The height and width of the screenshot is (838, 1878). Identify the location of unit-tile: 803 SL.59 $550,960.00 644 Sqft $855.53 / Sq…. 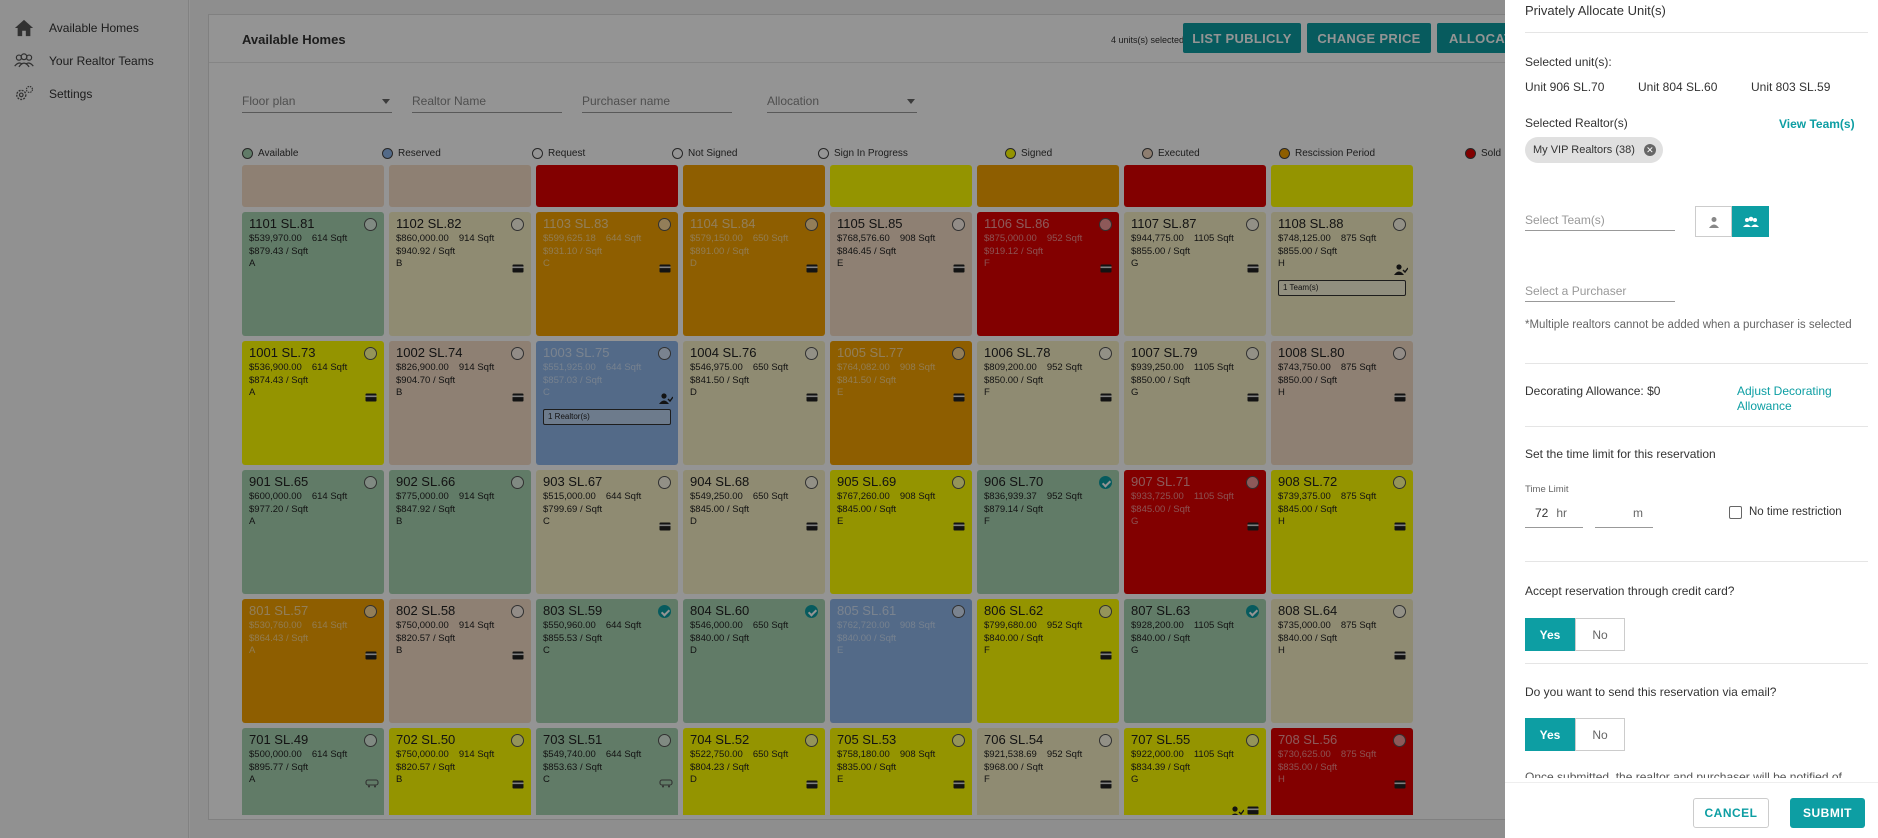
(607, 661).